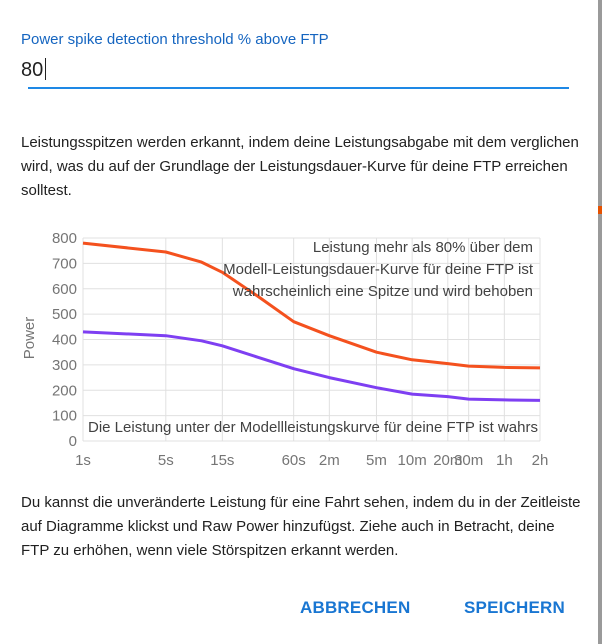 The width and height of the screenshot is (602, 644). What do you see at coordinates (504, 460) in the screenshot?
I see `x-tick-label: 1h` at bounding box center [504, 460].